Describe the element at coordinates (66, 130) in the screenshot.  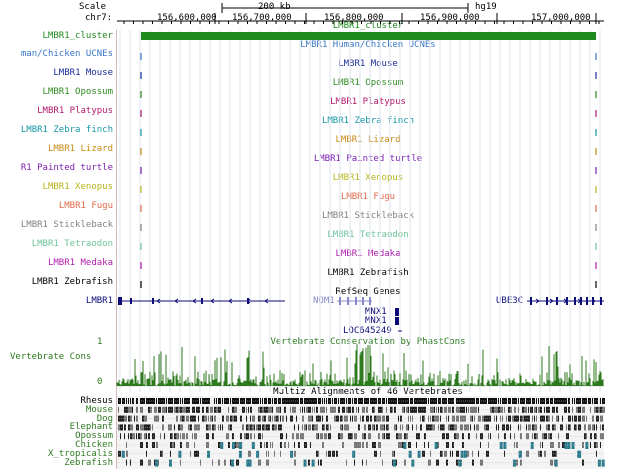
I see `track-label-ucne-4: LMBR1 Zebra finch` at that location.